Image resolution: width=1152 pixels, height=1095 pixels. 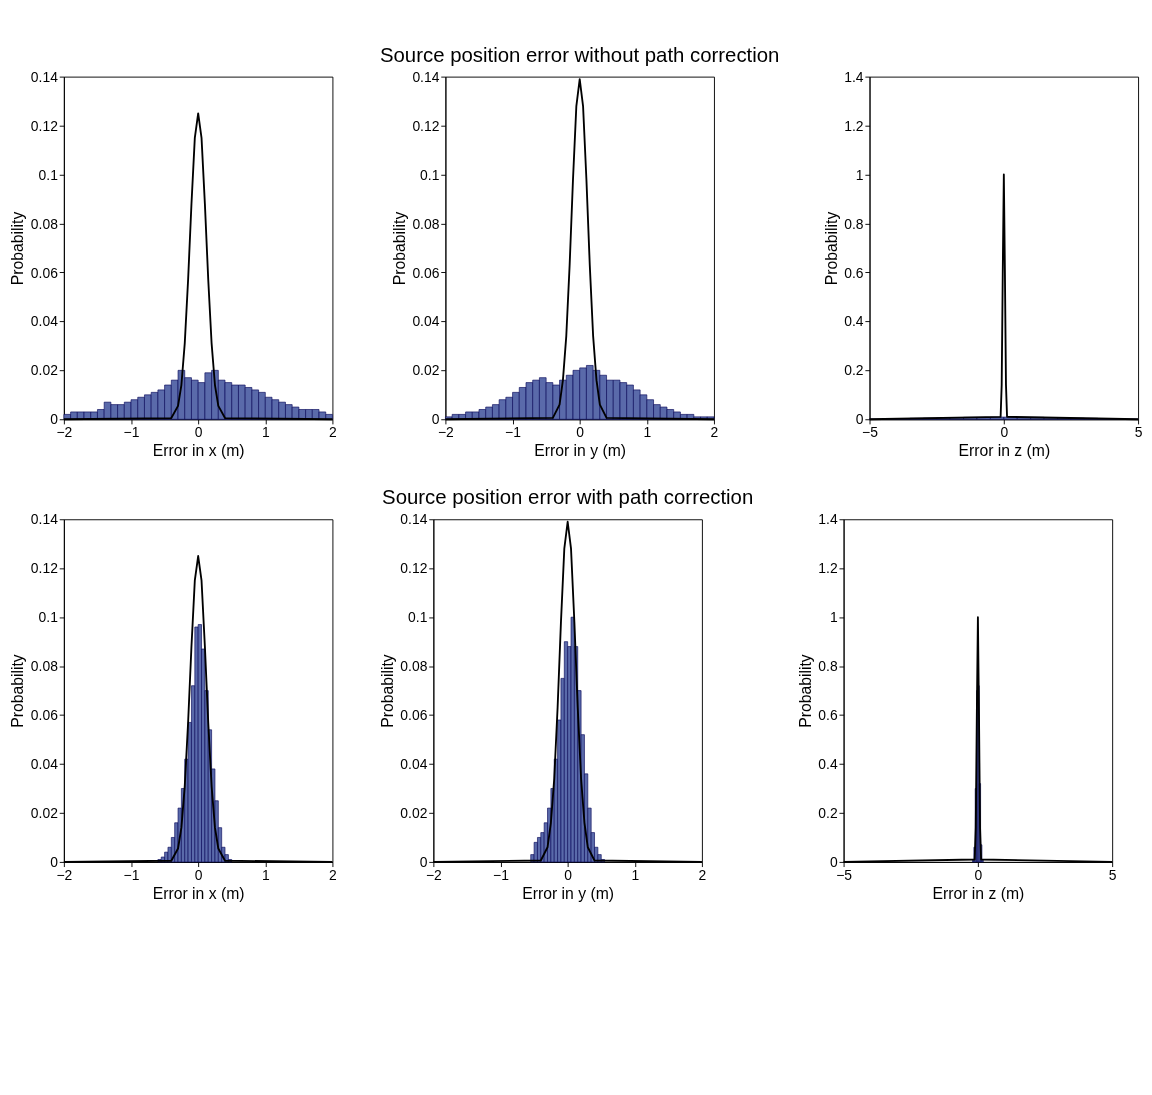 I want to click on chart-title: Source position error without path correction, so click(x=579, y=54).